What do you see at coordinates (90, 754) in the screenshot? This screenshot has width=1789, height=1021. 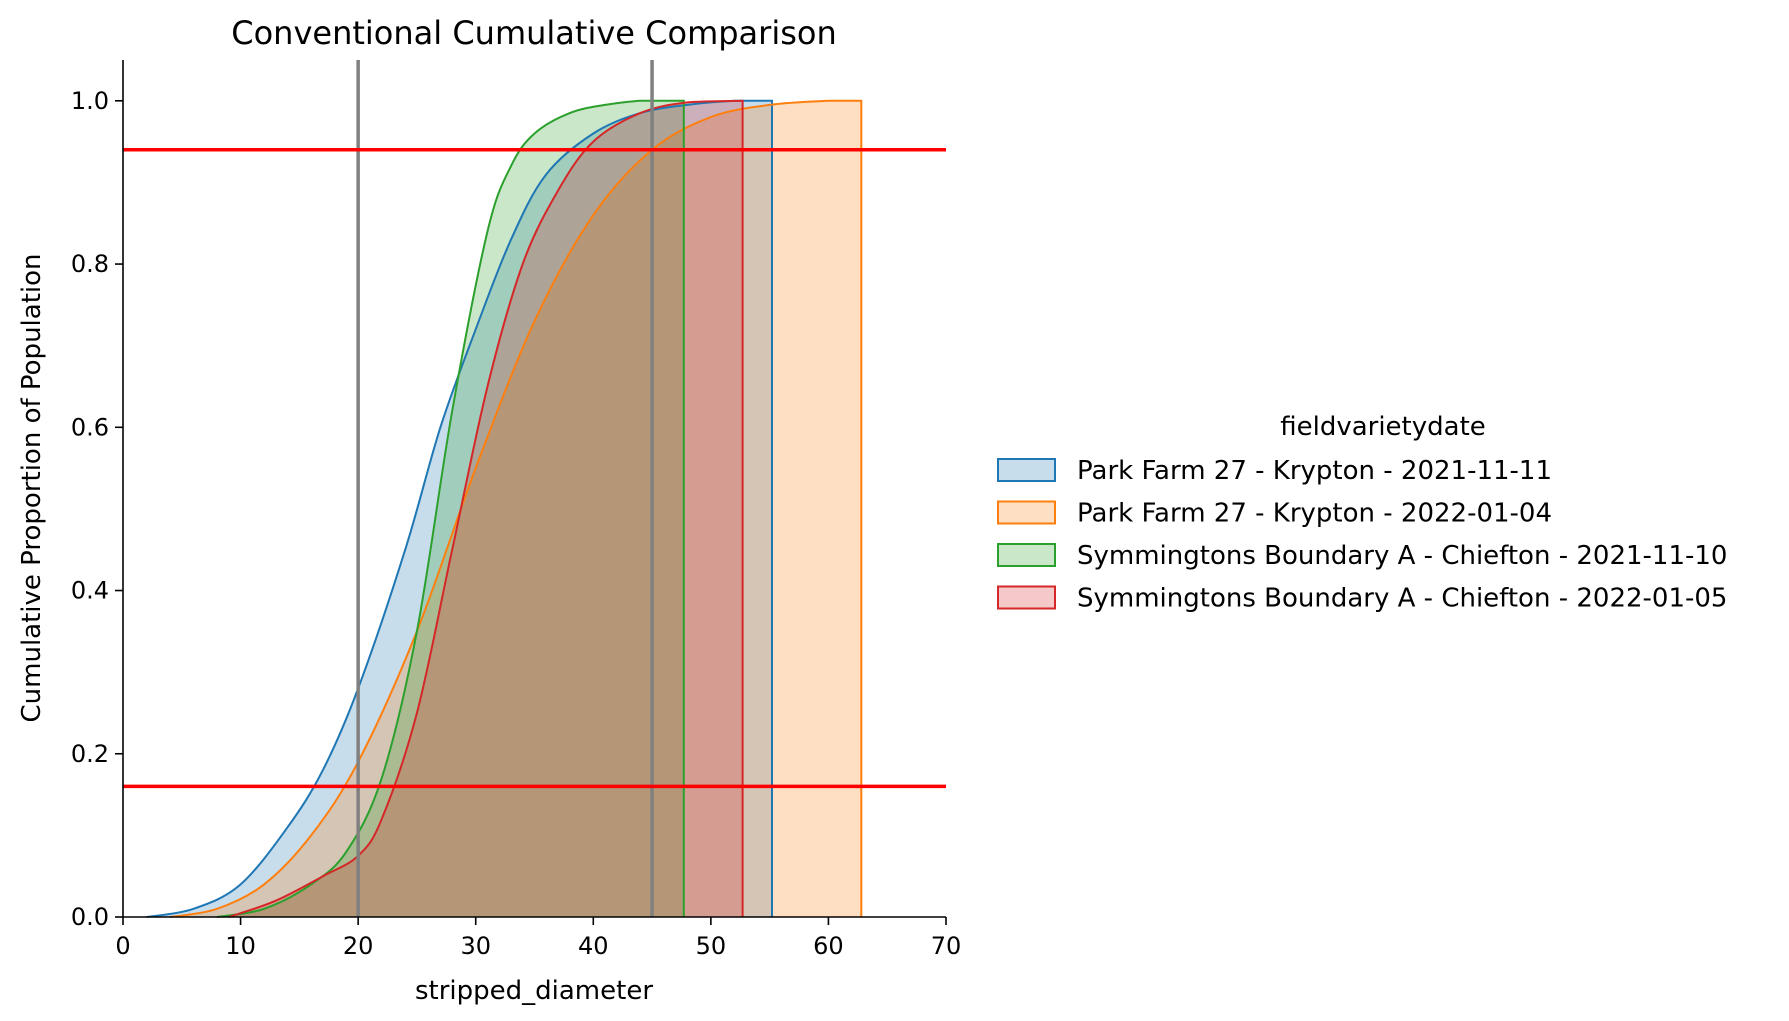 I see `y-tick-label: 0.2` at bounding box center [90, 754].